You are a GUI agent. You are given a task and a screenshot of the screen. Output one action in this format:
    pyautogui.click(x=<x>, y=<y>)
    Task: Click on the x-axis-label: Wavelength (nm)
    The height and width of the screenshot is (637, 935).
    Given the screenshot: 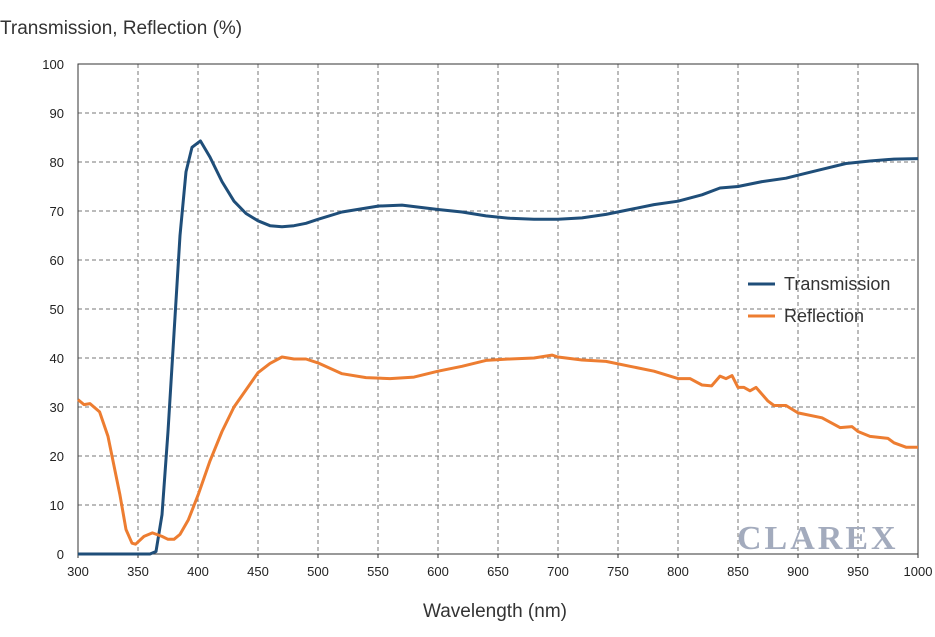 What is the action you would take?
    pyautogui.click(x=495, y=611)
    